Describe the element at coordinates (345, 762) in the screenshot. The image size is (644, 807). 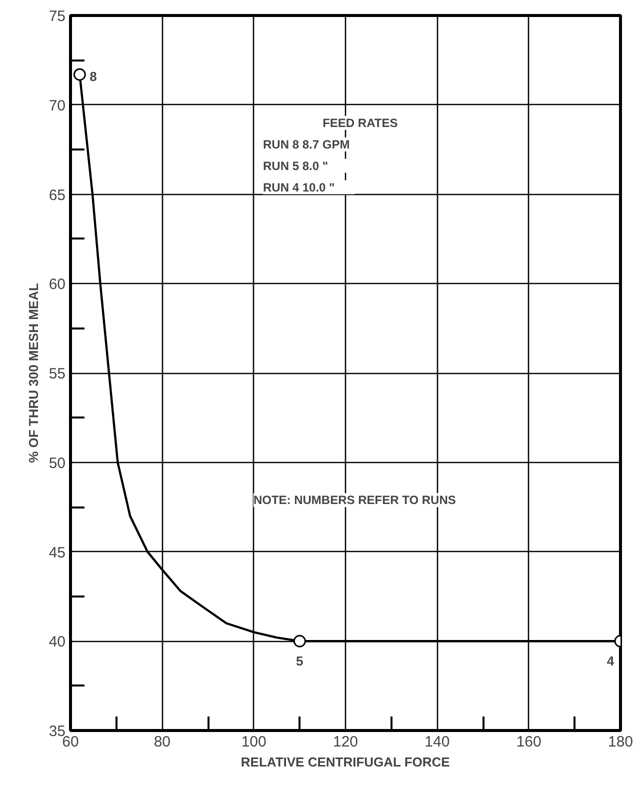
I see `x-axis-title: RELATIVE CENTRIFUGAL FORCE` at that location.